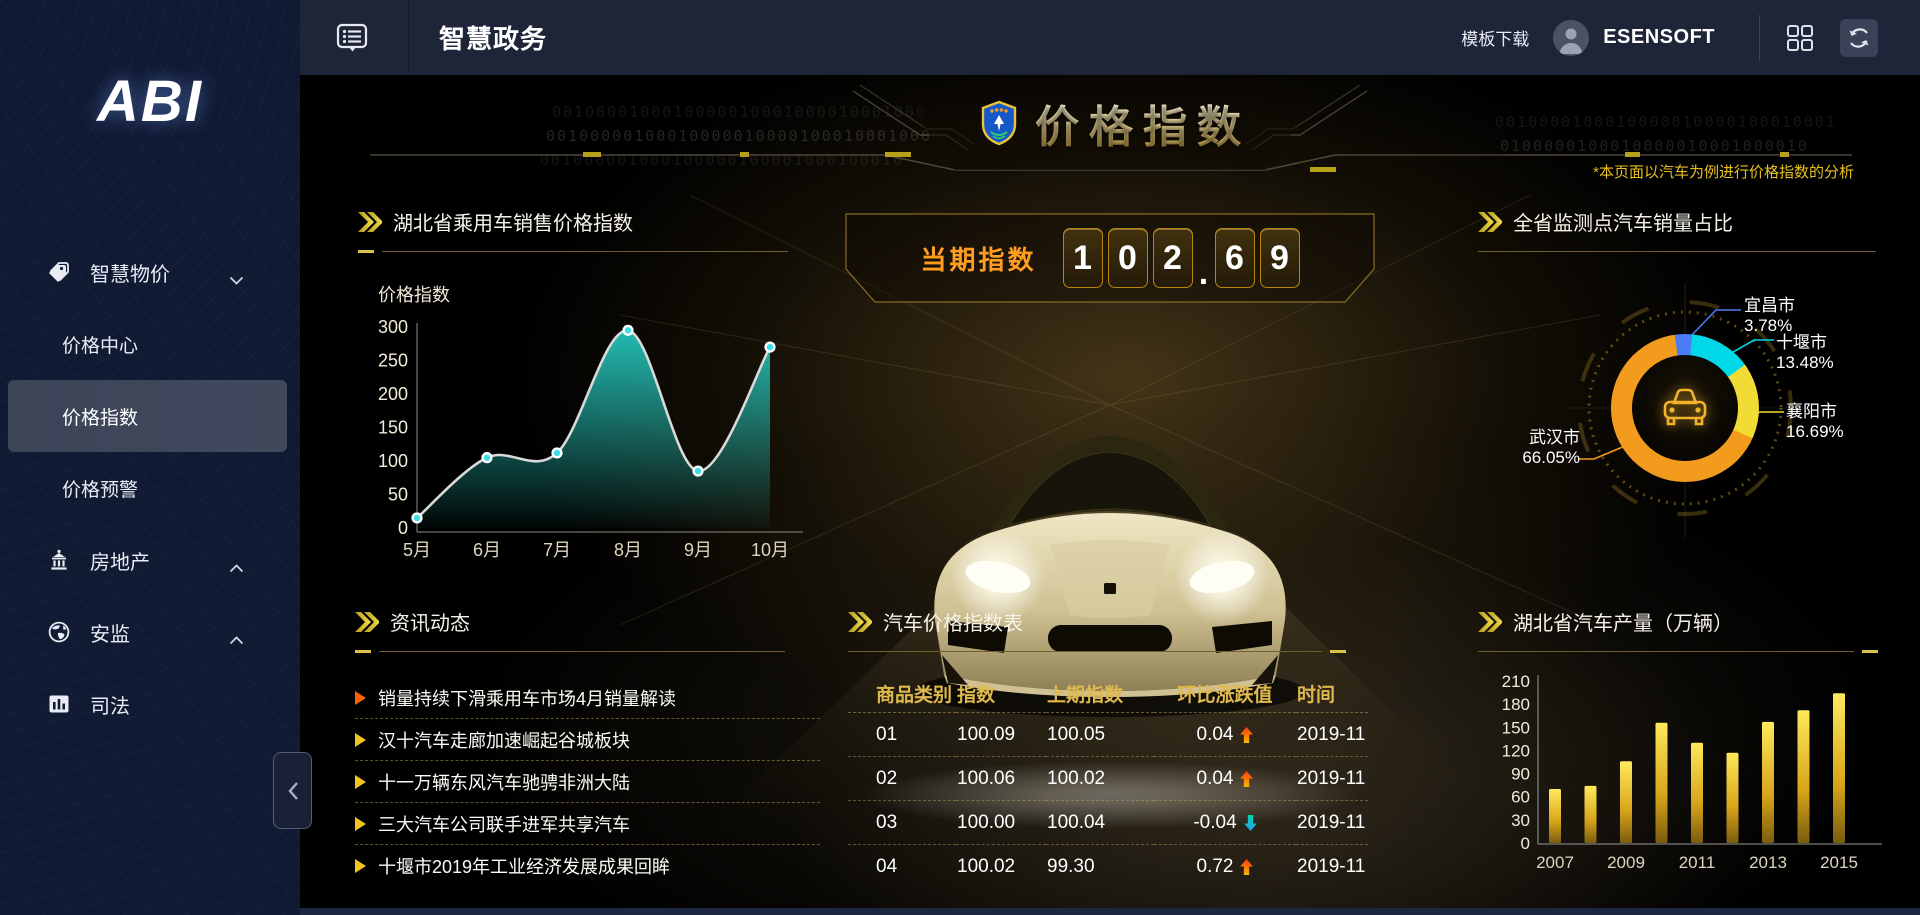 Image resolution: width=1920 pixels, height=915 pixels. What do you see at coordinates (1234, 258) in the screenshot?
I see `digit-card: 6` at bounding box center [1234, 258].